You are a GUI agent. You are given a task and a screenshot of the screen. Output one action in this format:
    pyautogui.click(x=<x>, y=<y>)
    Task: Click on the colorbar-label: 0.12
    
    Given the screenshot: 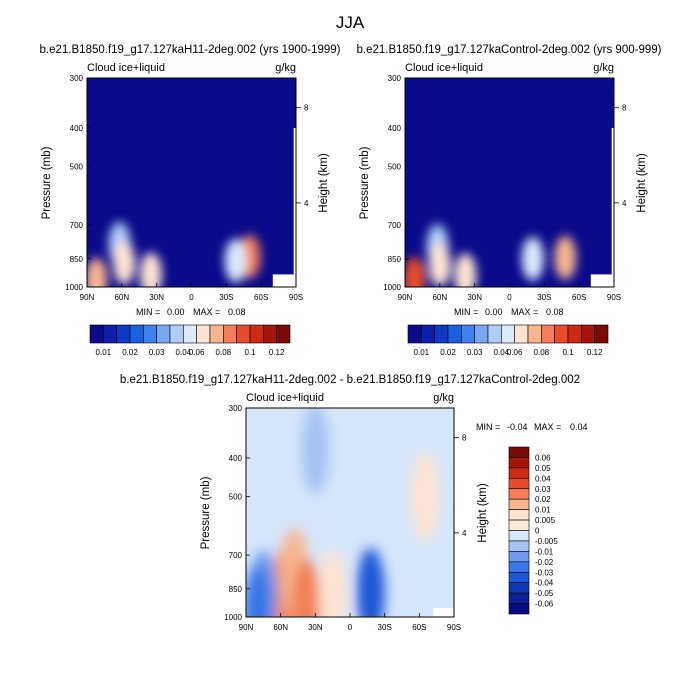 What is the action you would take?
    pyautogui.click(x=277, y=352)
    